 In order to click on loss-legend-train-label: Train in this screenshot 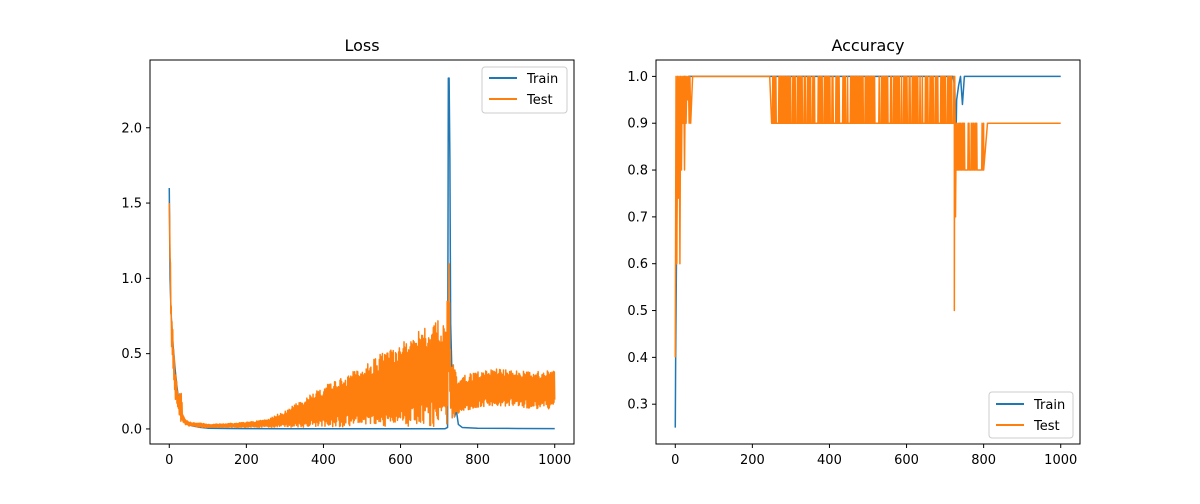, I will do `click(542, 79)`.